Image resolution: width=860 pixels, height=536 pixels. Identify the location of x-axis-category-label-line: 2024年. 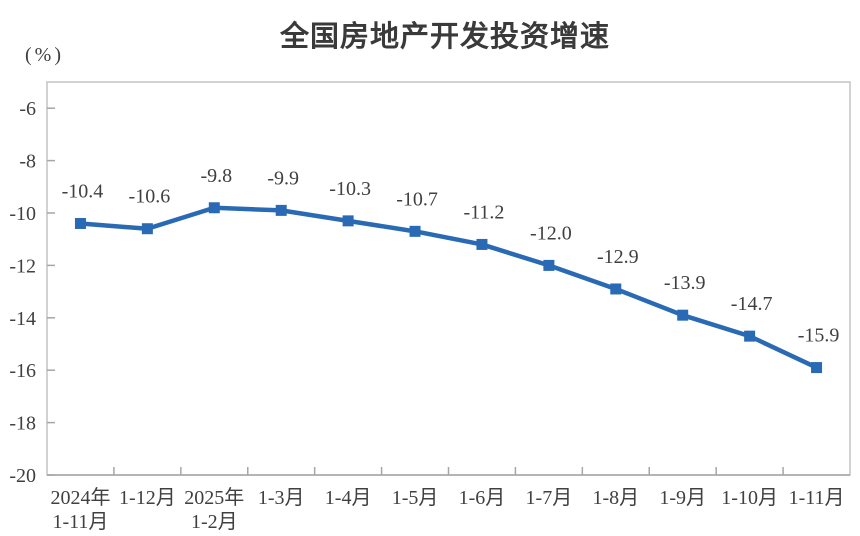
(80, 497).